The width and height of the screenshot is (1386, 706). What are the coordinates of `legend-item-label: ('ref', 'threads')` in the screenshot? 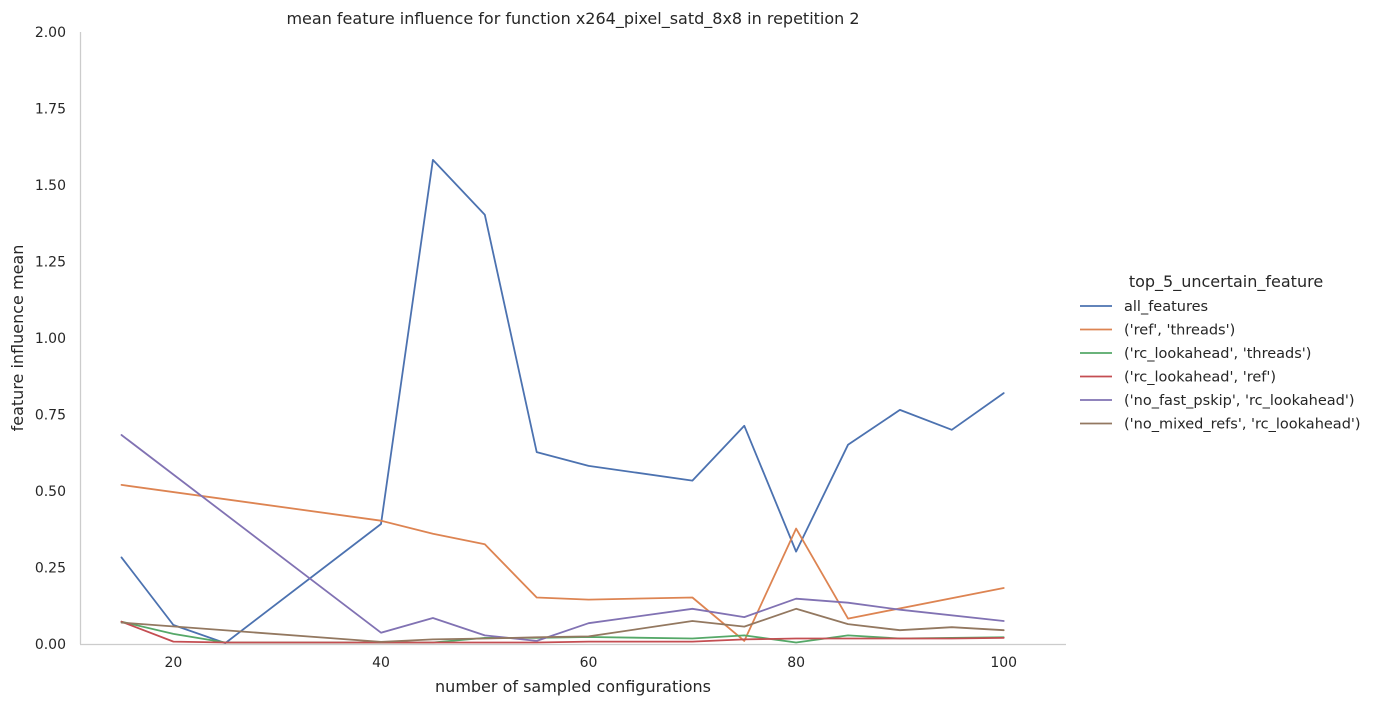 It's located at (1179, 331).